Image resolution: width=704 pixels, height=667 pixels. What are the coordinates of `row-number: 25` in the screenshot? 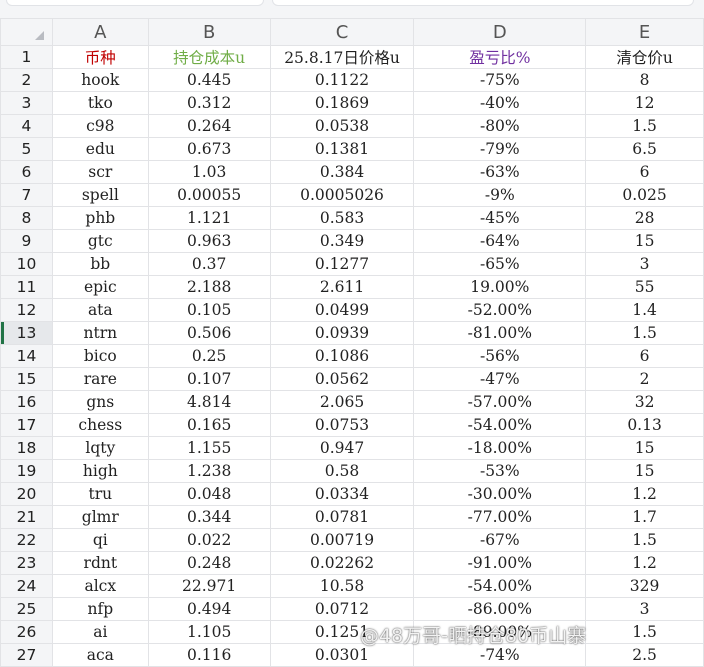 It's located at (26, 609).